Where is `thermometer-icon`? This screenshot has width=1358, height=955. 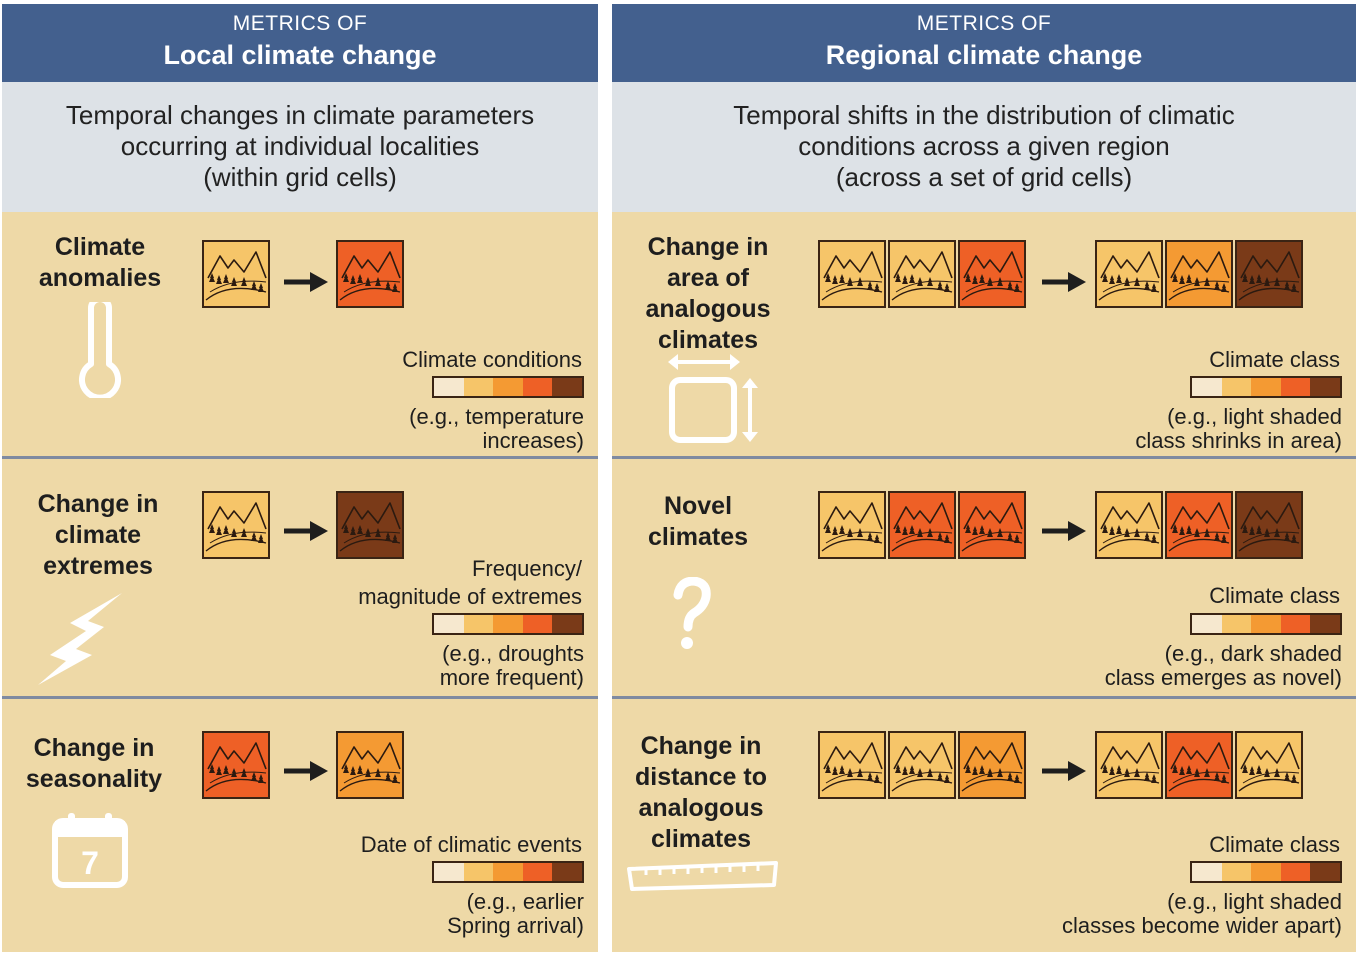
thermometer-icon is located at coordinates (100, 350).